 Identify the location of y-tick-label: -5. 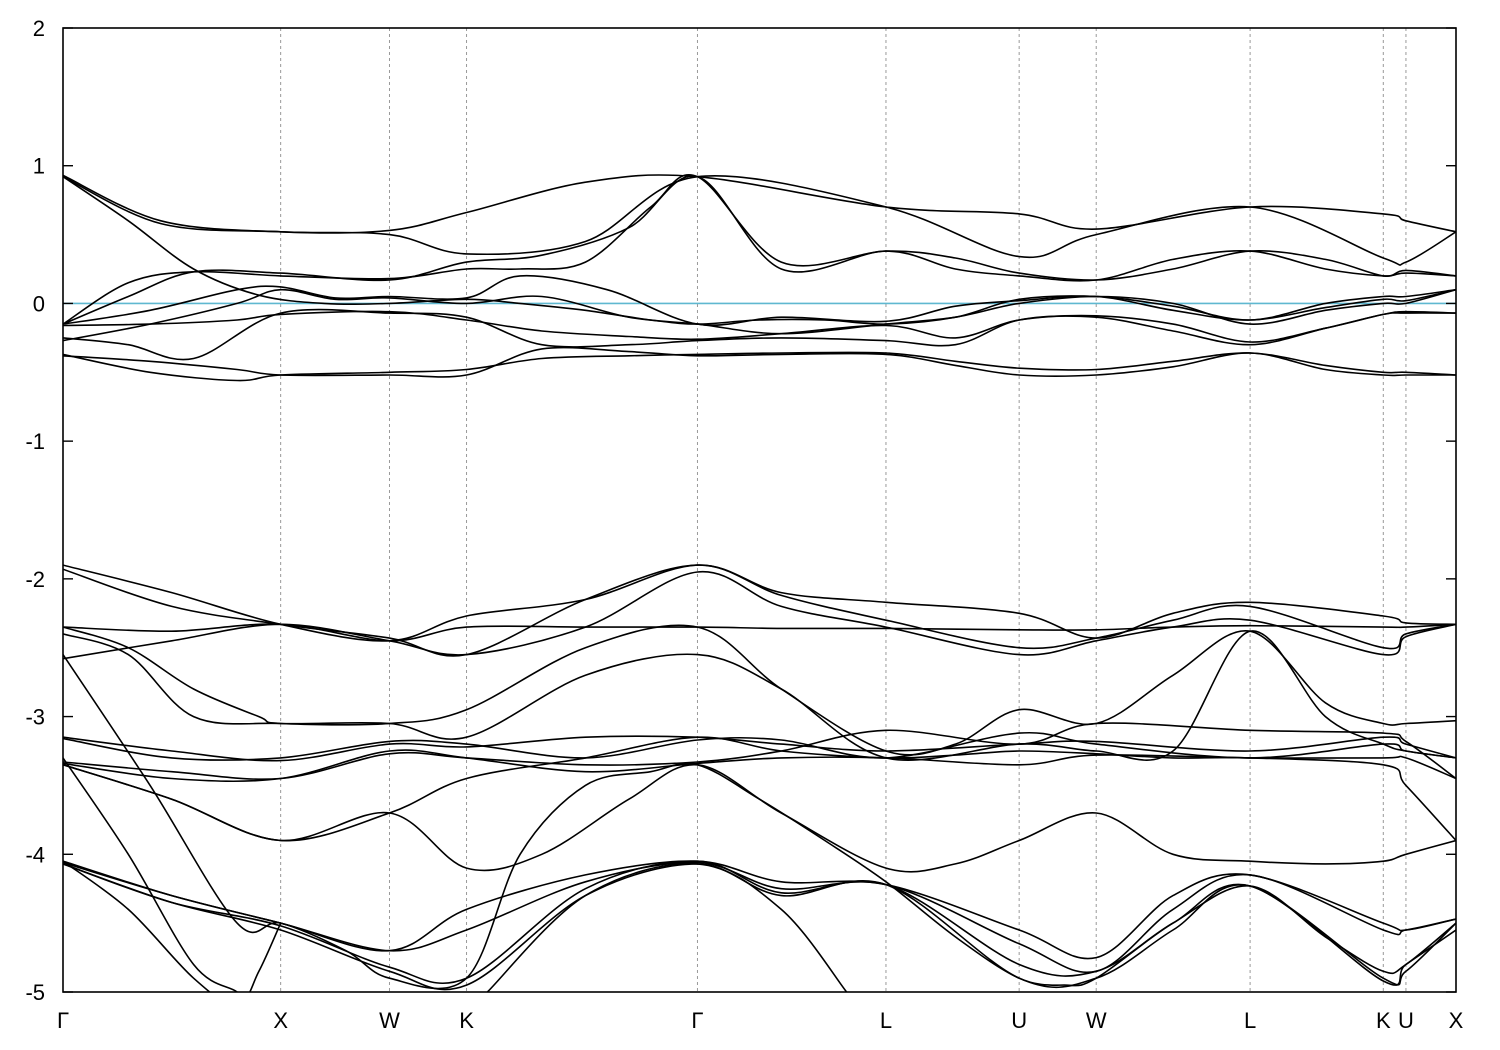
(35, 992).